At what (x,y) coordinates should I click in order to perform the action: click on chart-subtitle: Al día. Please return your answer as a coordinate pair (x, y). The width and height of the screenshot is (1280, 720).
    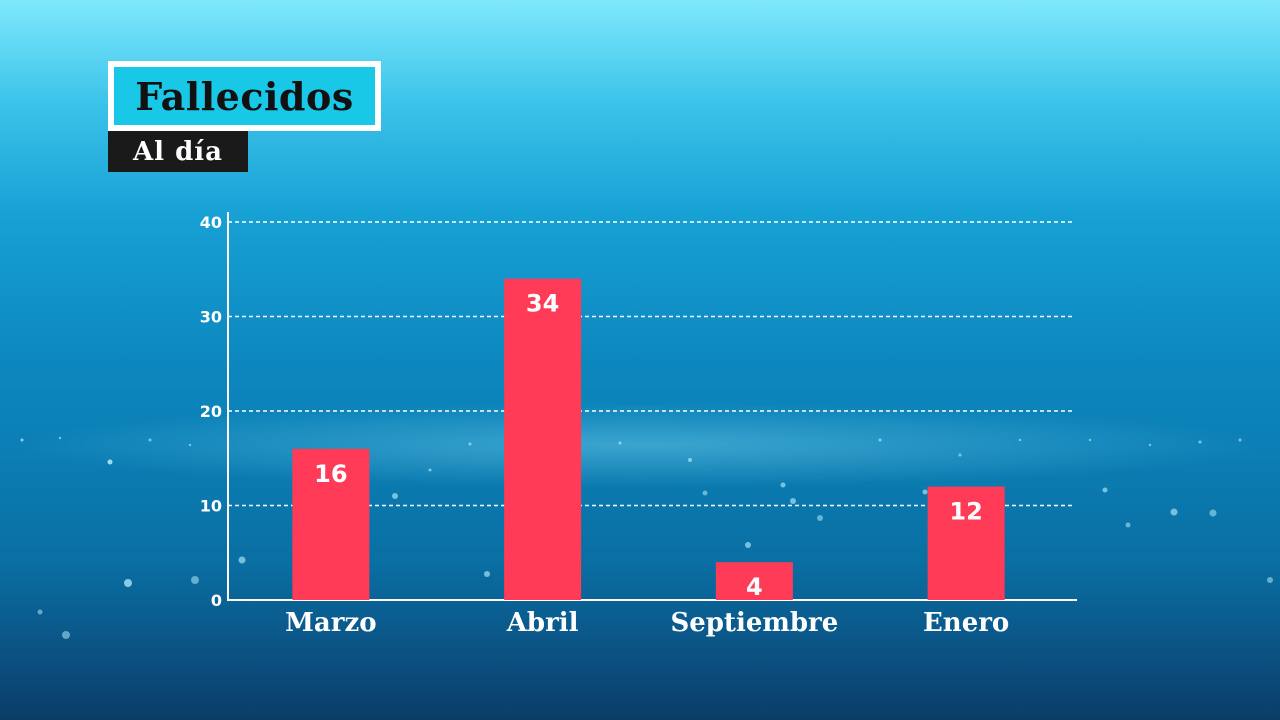
    Looking at the image, I should click on (177, 151).